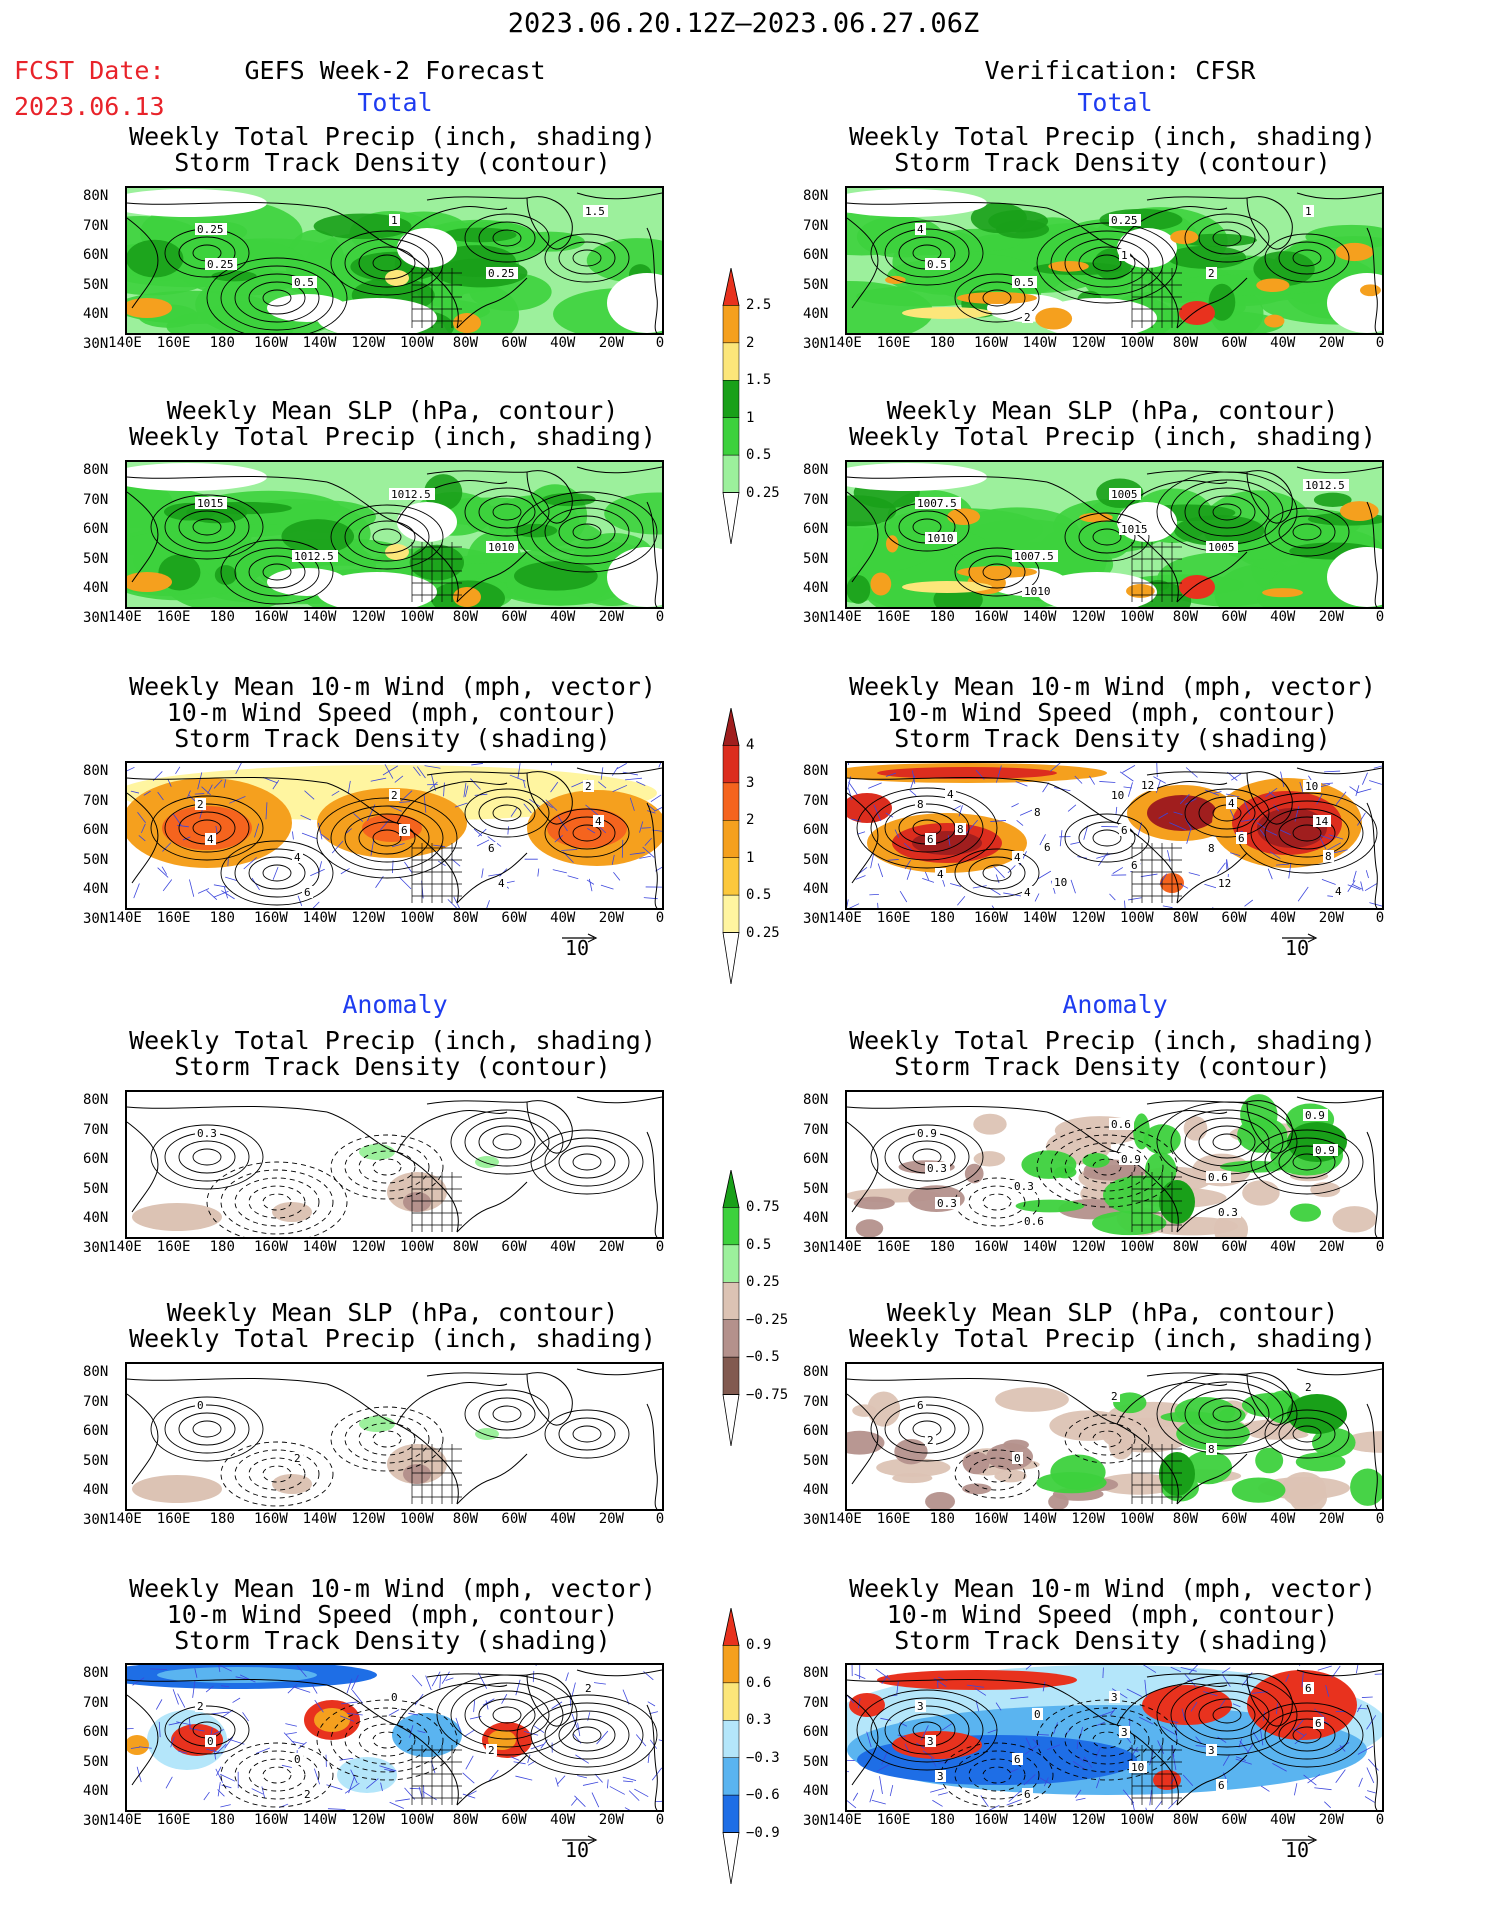 The image size is (1487, 1925). I want to click on colorbar-label: 2, so click(750, 342).